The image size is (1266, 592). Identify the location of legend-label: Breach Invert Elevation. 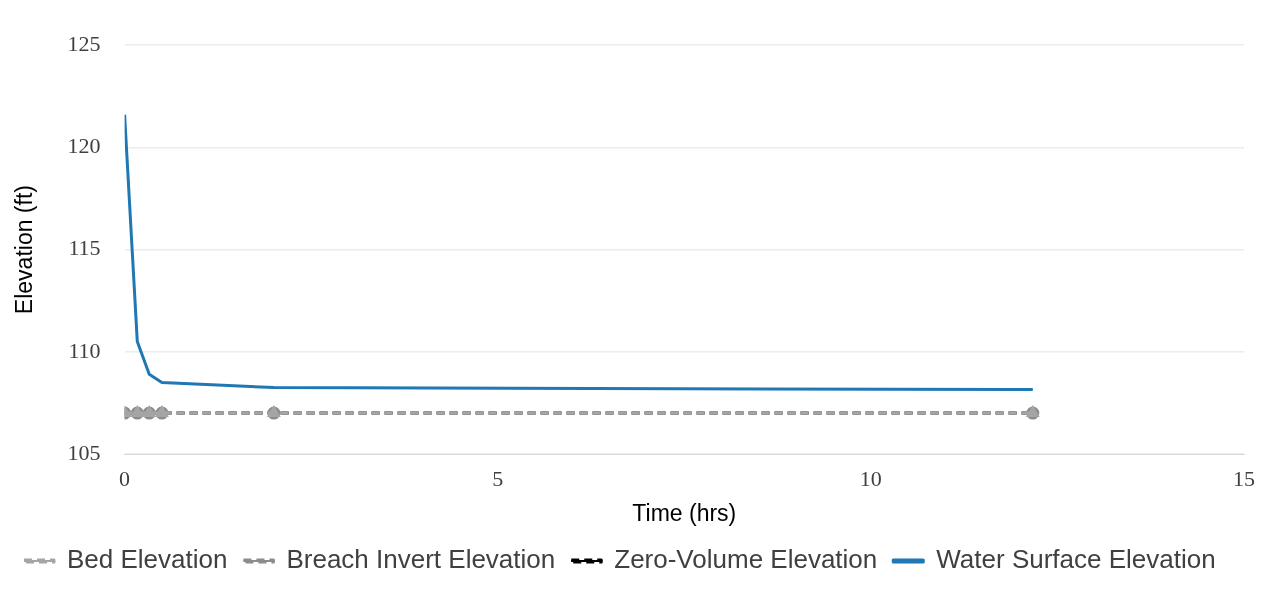
(421, 559).